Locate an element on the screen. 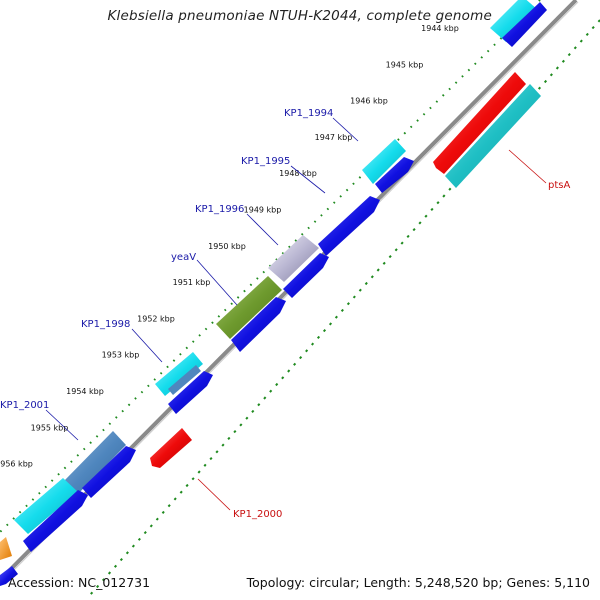  gene-box-kp1-1996 is located at coordinates (293, 258).